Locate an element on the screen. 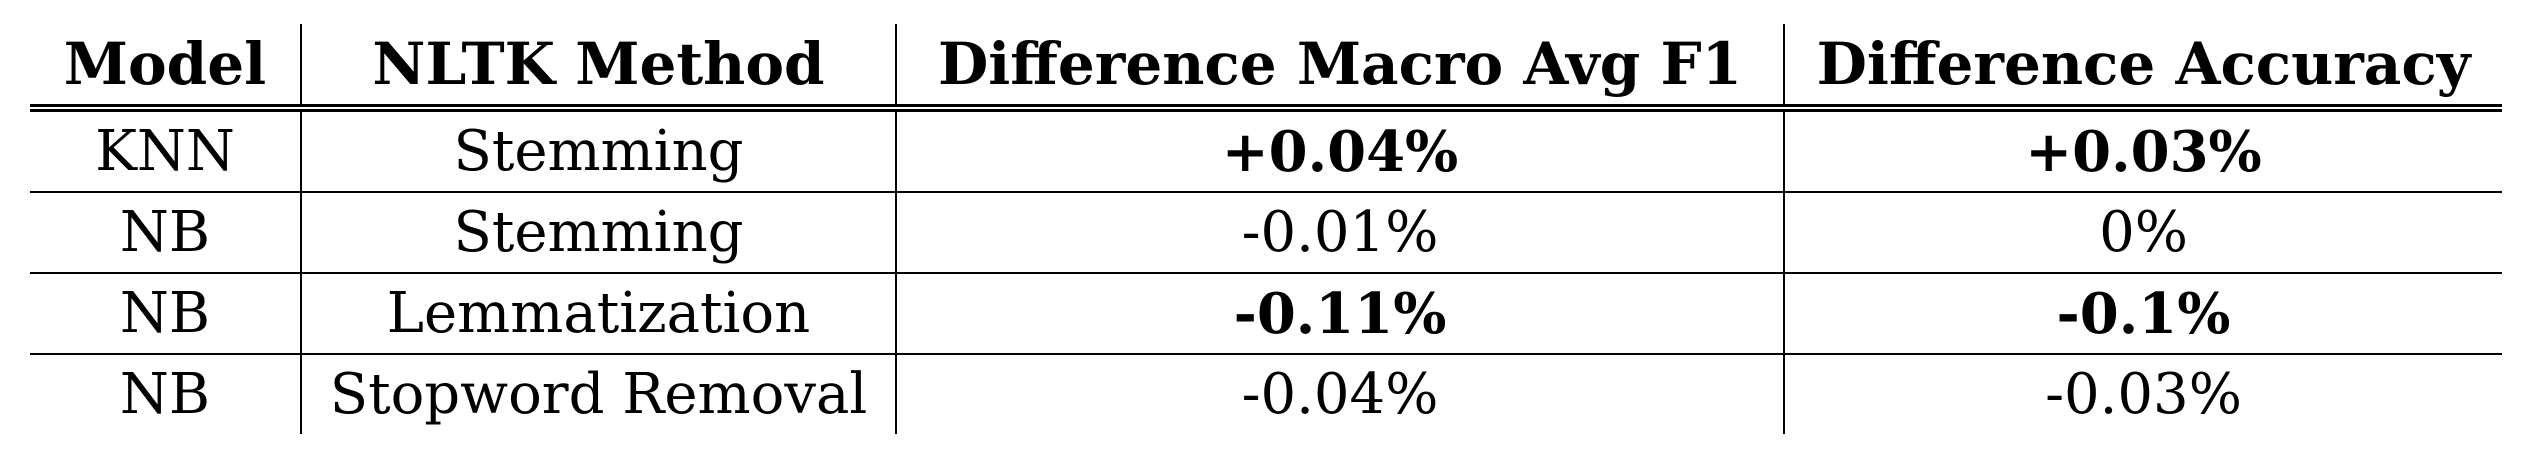 This screenshot has height=454, width=2526. cell-diff-f1: -0.01% is located at coordinates (1339, 232).